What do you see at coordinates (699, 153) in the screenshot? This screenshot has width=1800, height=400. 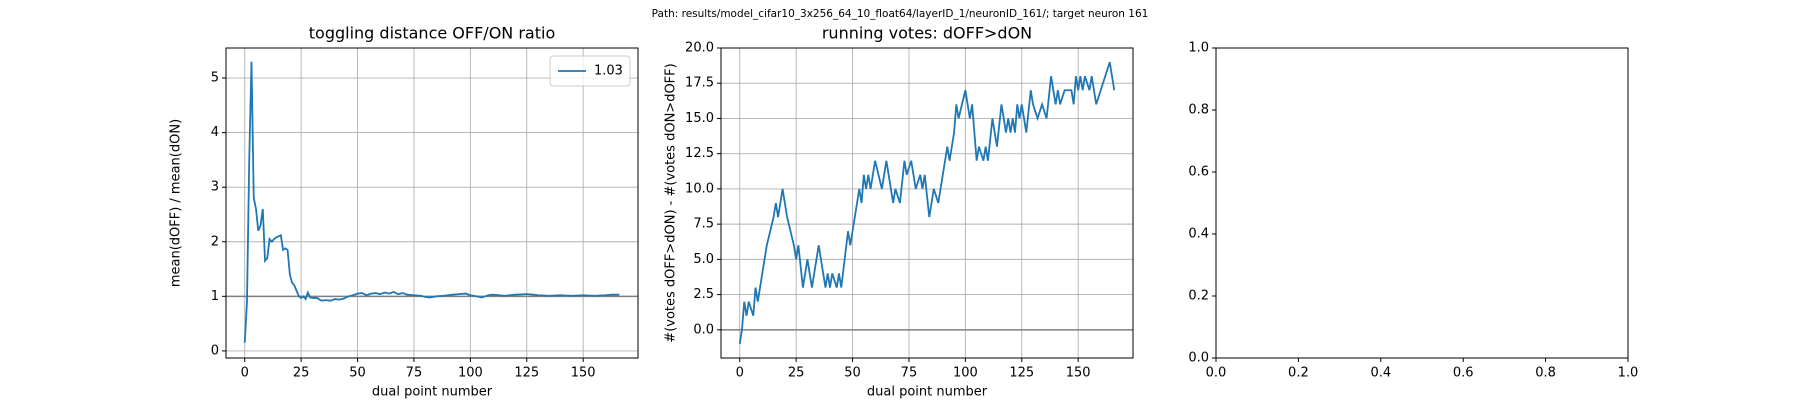 I see `y-tick-label: 12.5` at bounding box center [699, 153].